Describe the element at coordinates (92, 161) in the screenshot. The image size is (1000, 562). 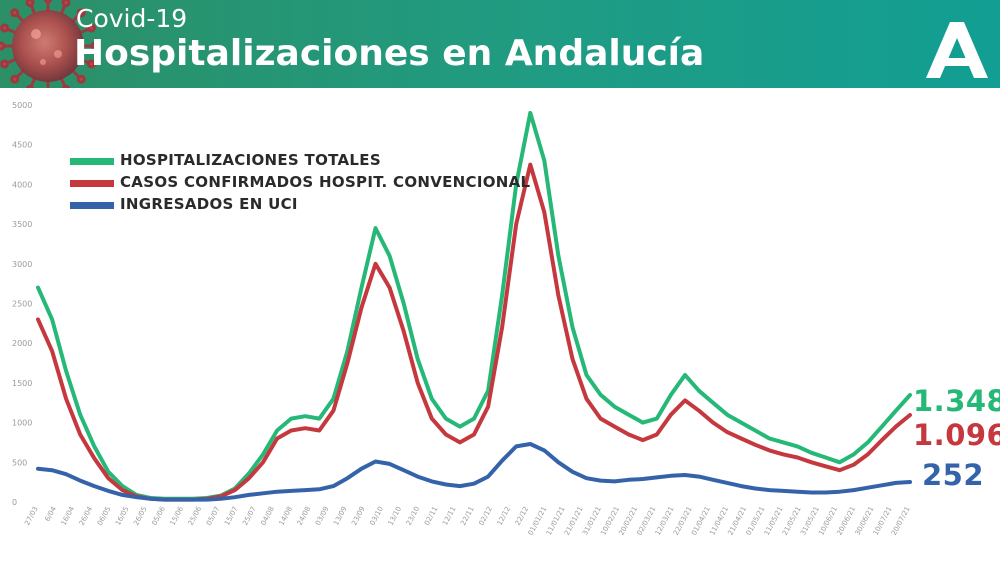
I see `legend-swatch-total` at that location.